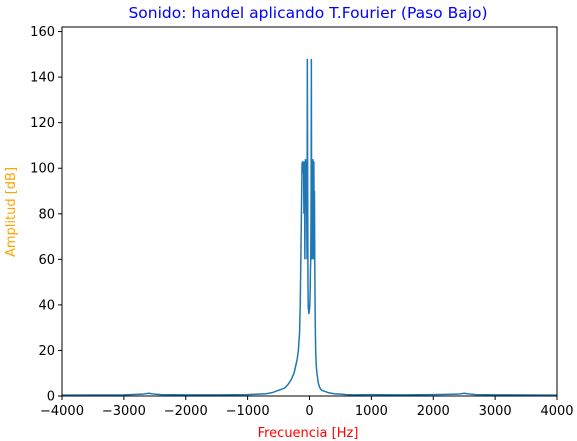  Describe the element at coordinates (371, 411) in the screenshot. I see `x-tick-label: 1000` at that location.